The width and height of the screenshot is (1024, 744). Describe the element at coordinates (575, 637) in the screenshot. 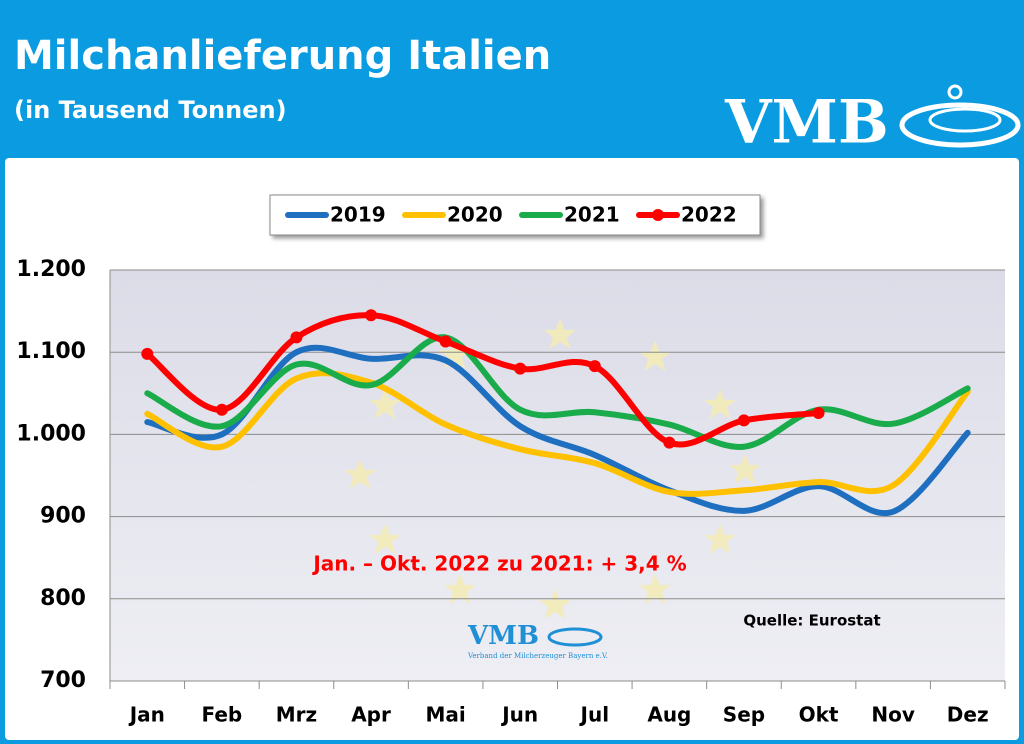

I see `watermark-swoosh` at that location.